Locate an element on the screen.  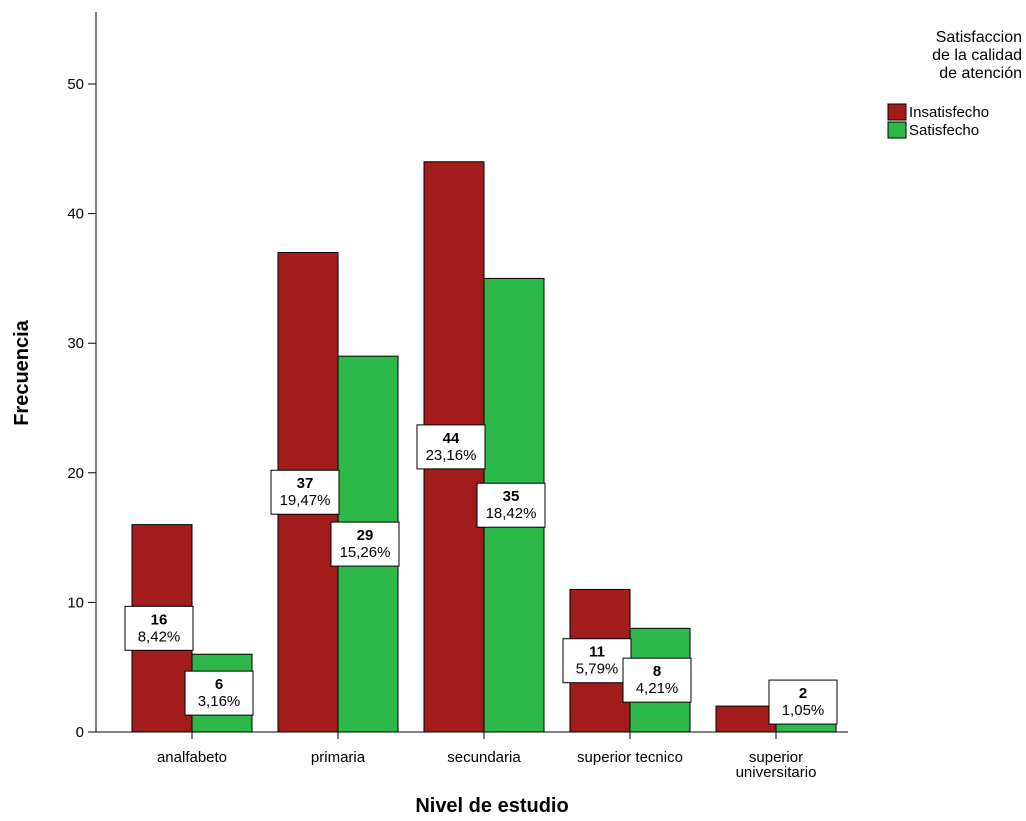
data-label-percent: 18,42% is located at coordinates (511, 513).